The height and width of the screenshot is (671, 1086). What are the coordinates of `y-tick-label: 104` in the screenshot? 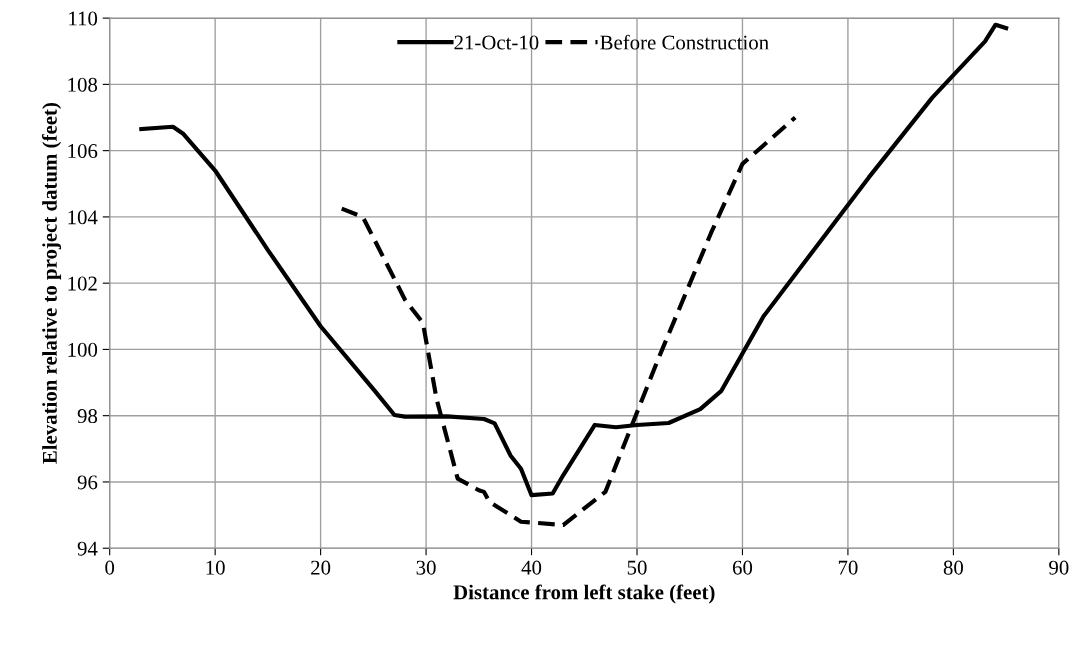 It's located at (83, 217).